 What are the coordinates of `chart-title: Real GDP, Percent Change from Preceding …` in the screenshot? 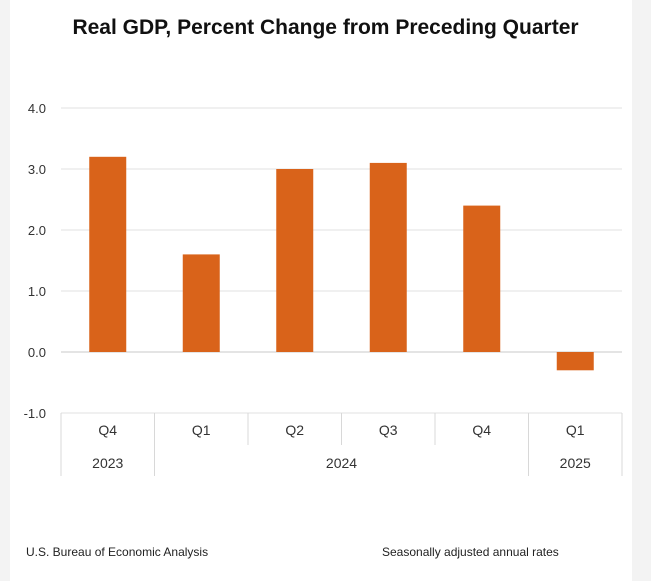 It's located at (325, 27).